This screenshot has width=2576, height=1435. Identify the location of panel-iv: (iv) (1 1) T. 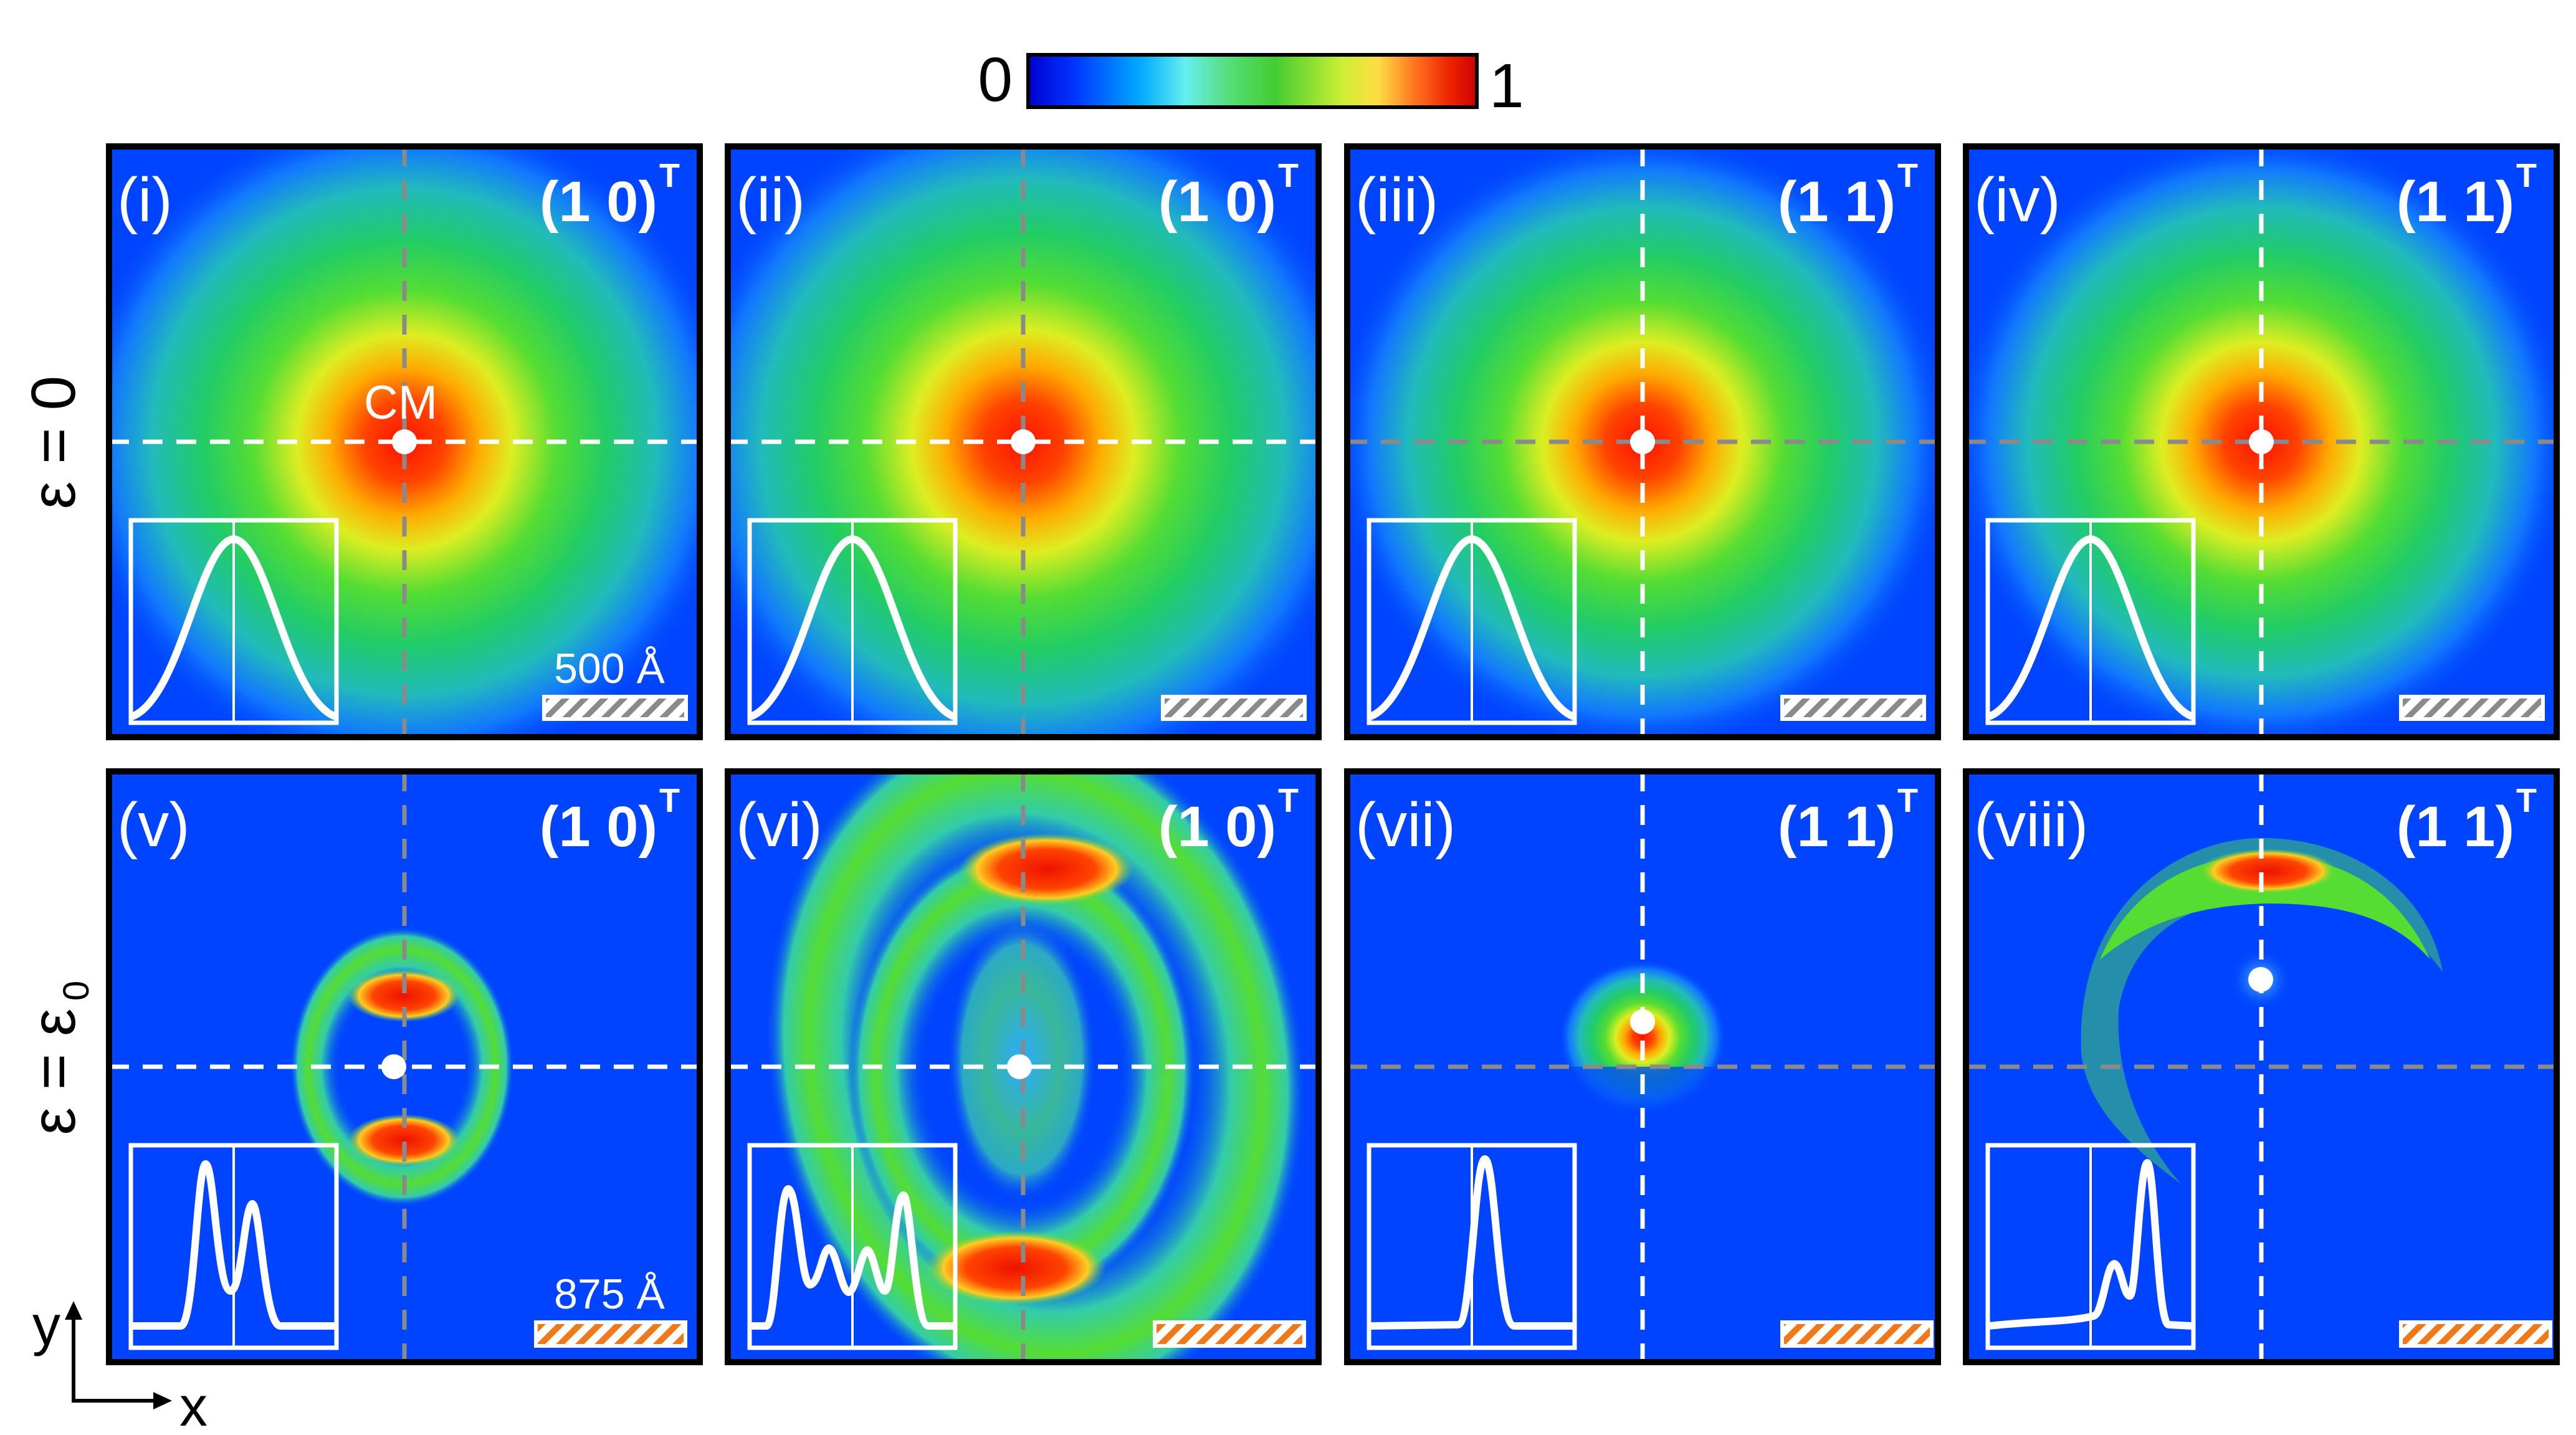
(2261, 441).